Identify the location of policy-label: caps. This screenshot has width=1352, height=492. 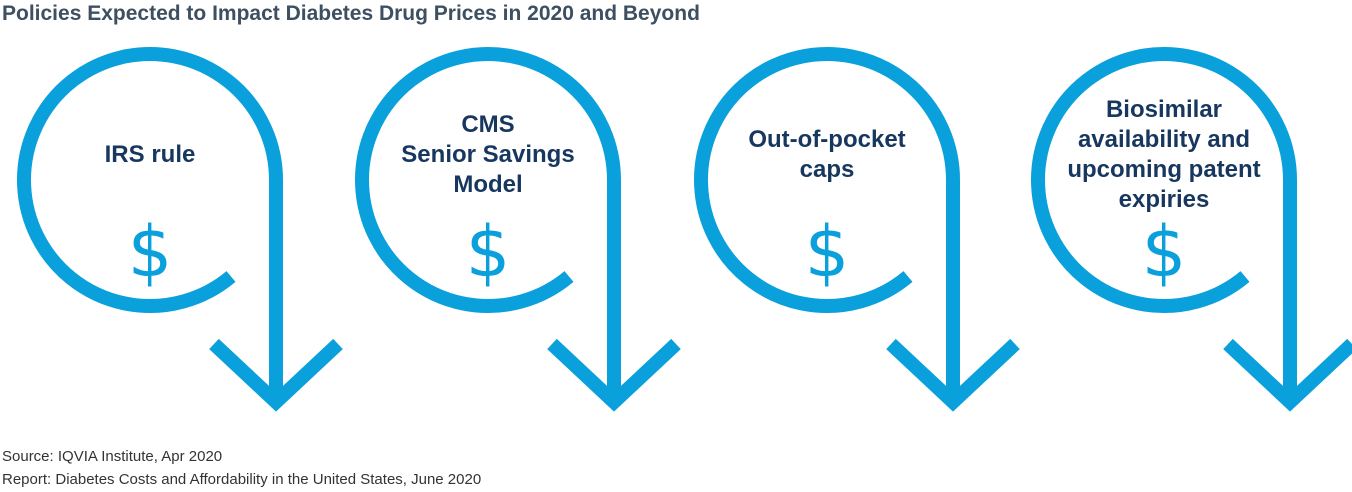
(827, 169).